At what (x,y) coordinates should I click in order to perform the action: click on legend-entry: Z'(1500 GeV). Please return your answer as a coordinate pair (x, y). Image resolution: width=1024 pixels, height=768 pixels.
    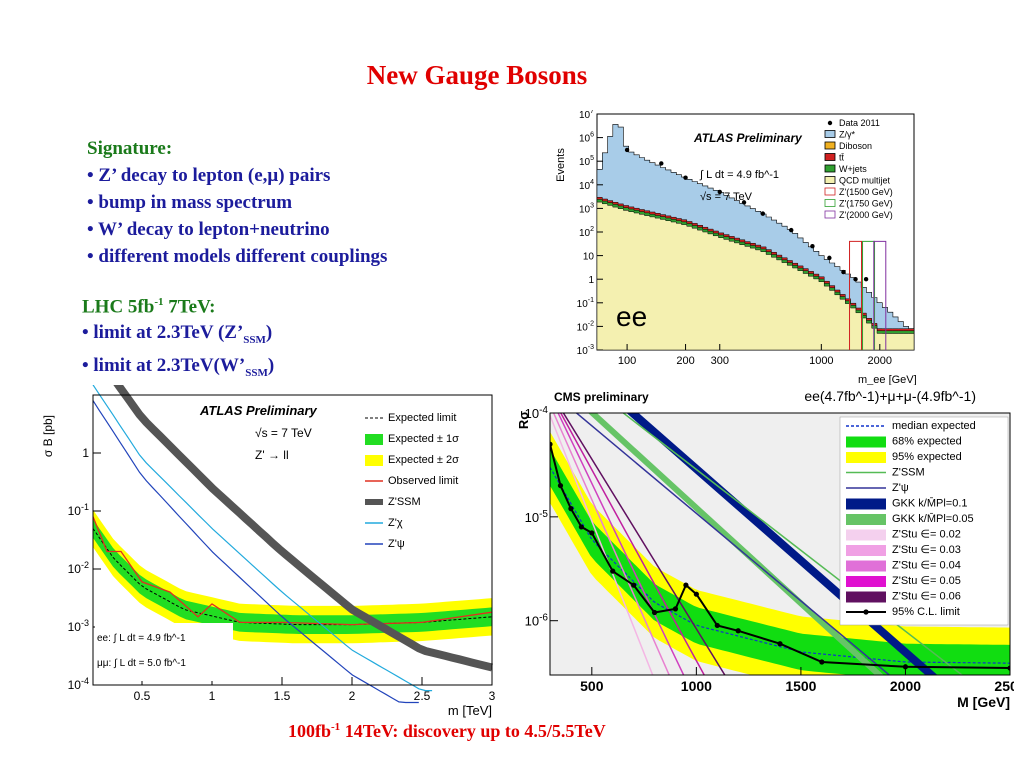
    Looking at the image, I should click on (866, 192).